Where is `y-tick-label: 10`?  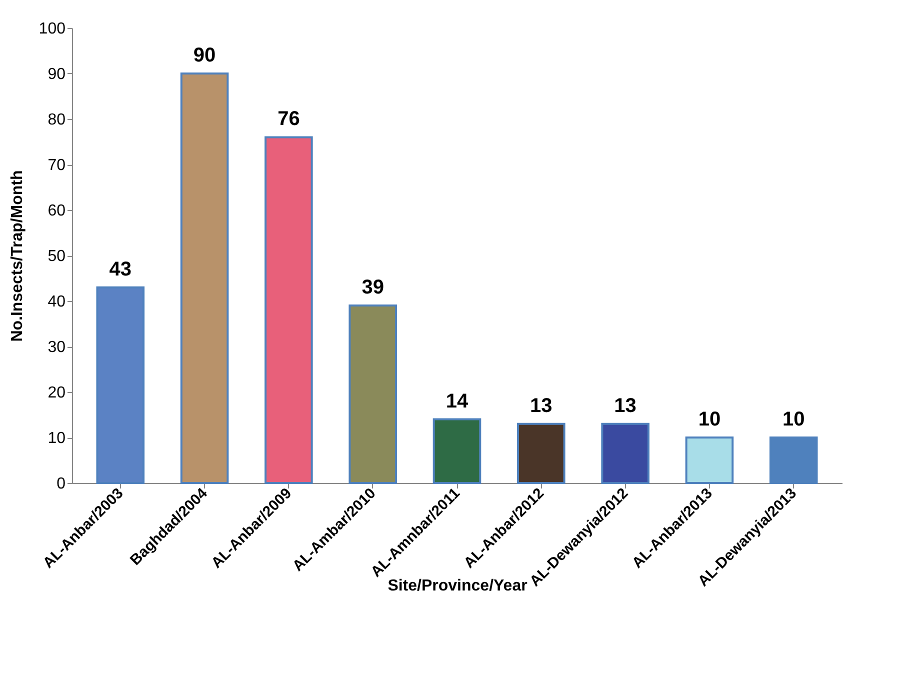
y-tick-label: 10 is located at coordinates (57, 438).